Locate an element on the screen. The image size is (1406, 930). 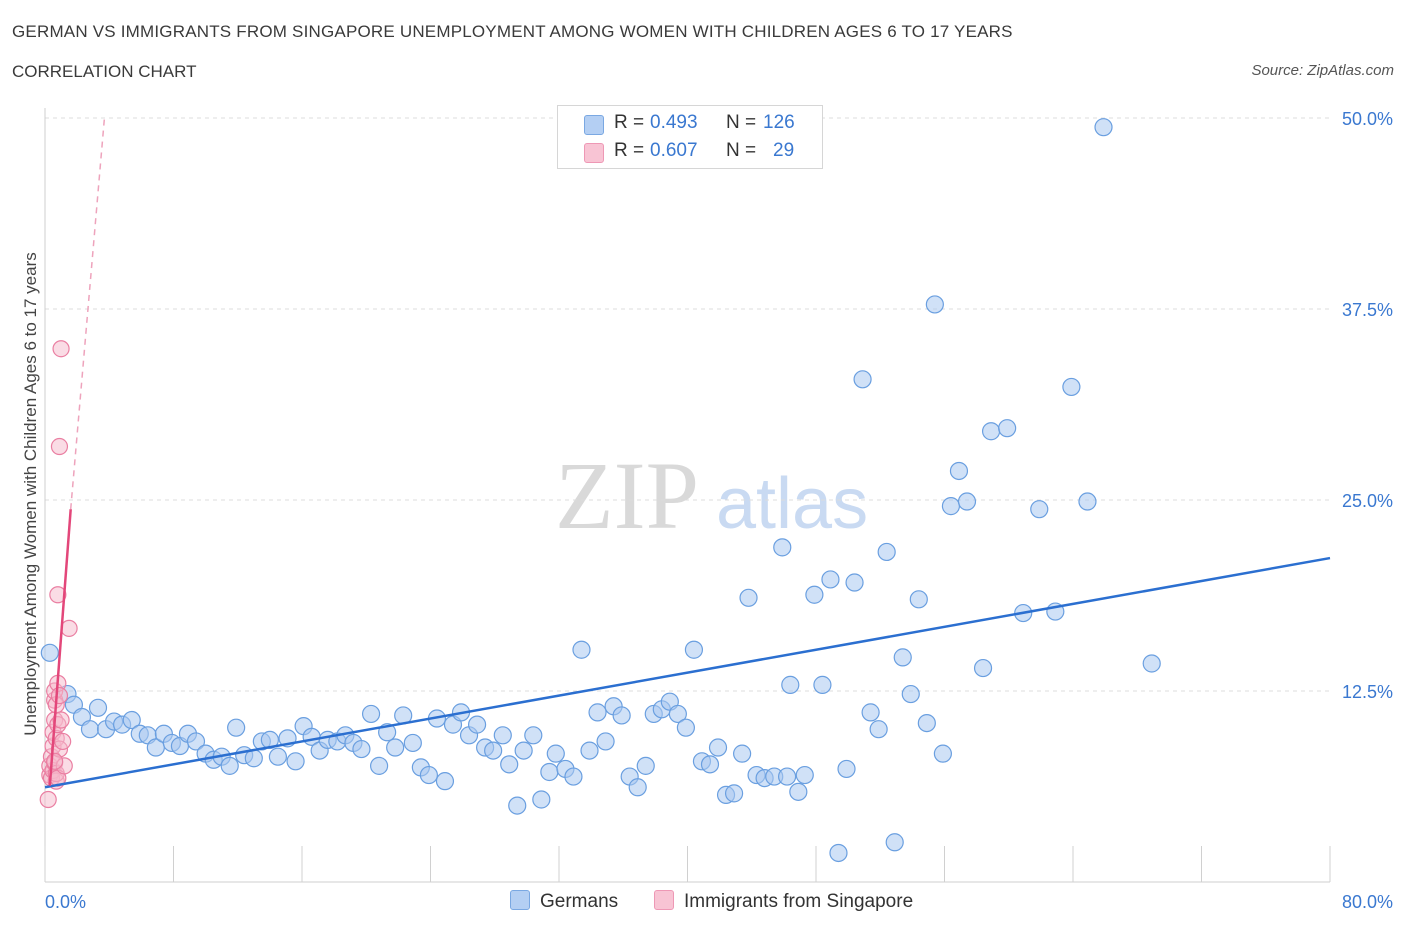
y-tick-label: 50.0% is located at coordinates (1367, 119).